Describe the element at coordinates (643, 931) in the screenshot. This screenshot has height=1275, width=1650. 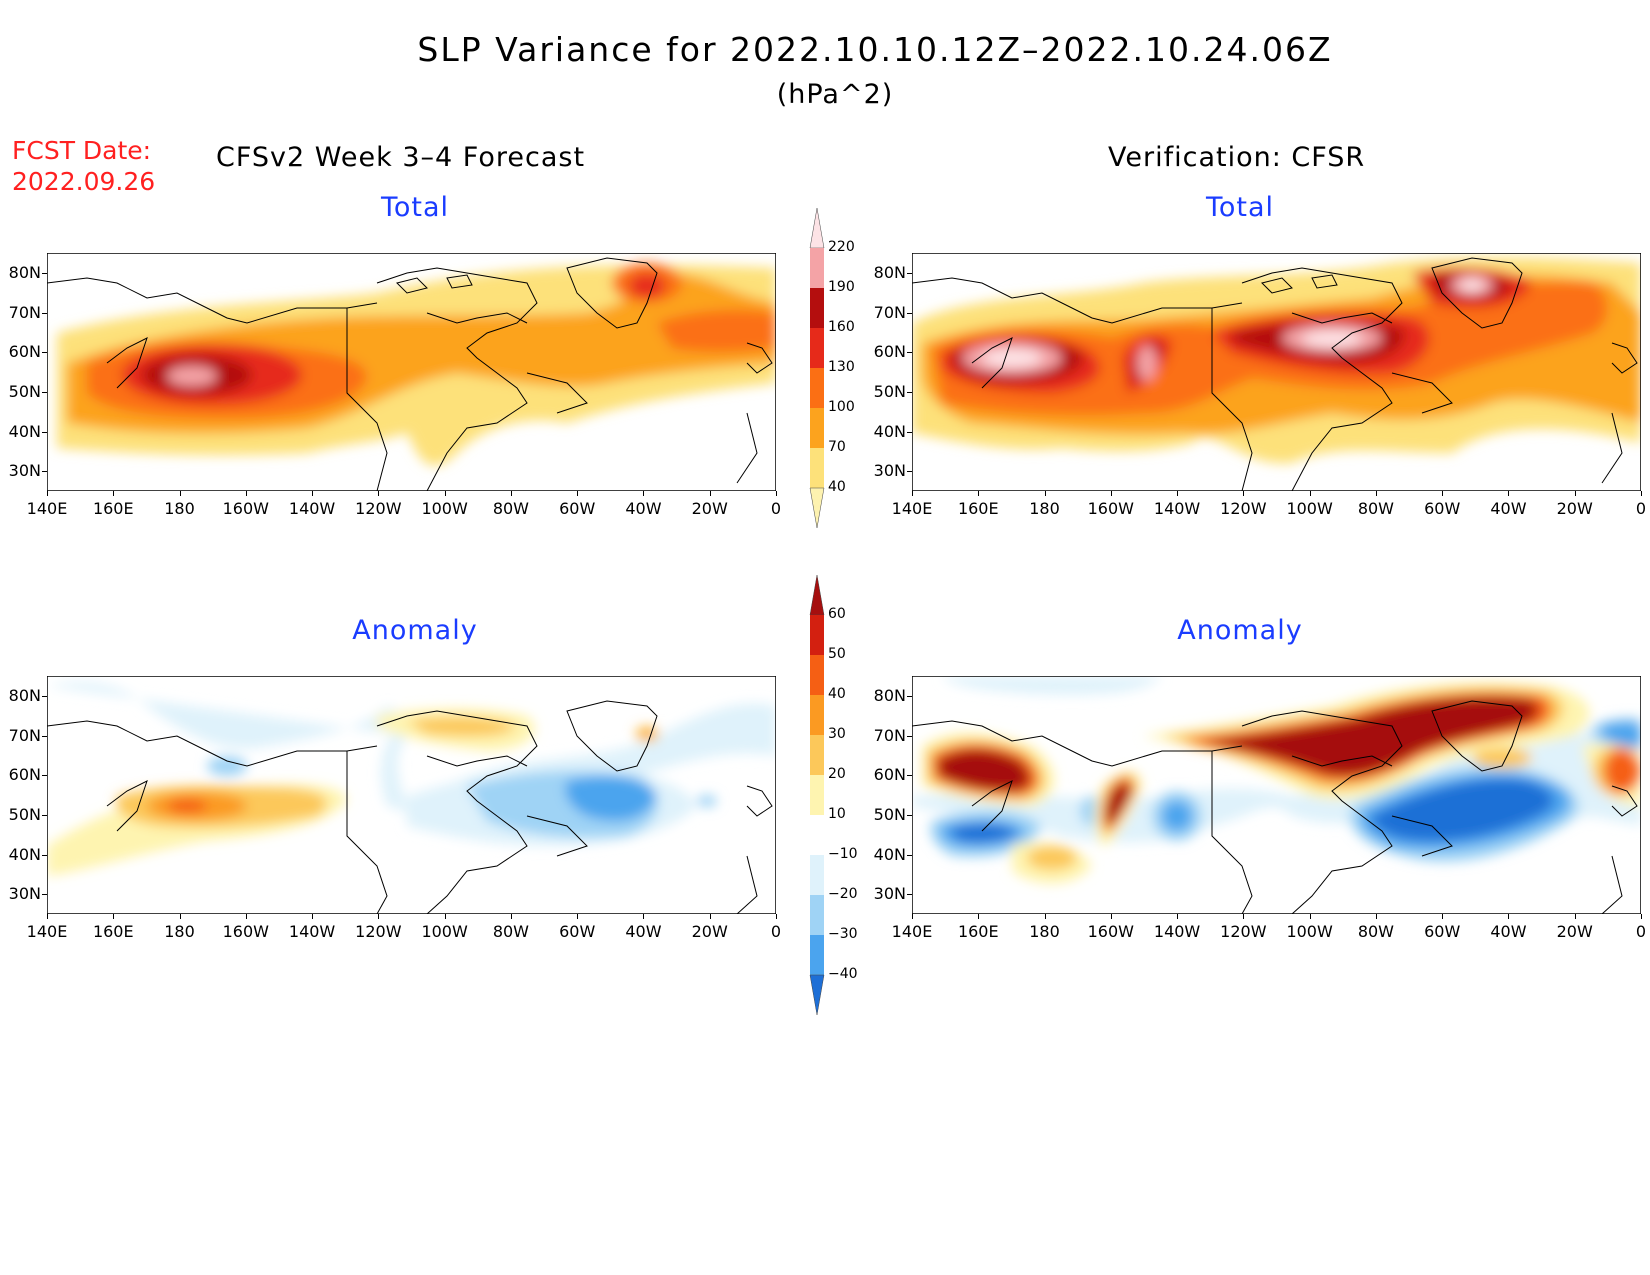
I see `forecast-anomaly-lon-label: 40W` at that location.